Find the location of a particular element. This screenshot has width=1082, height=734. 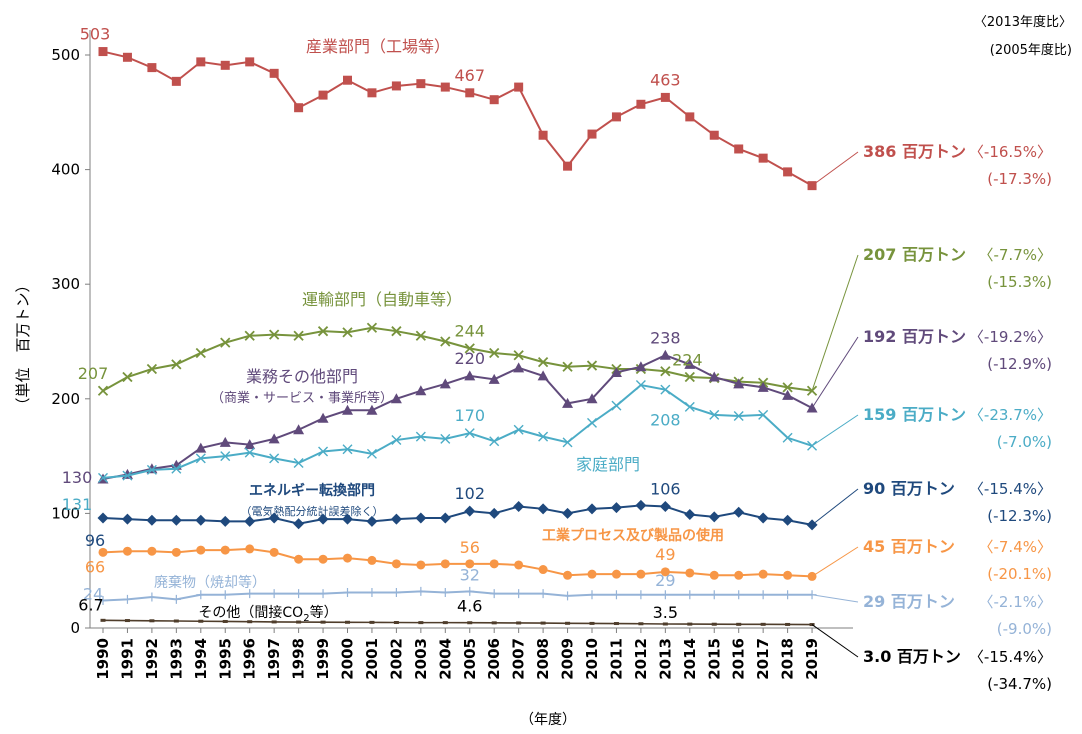

vs2005-label: (-7.0%) is located at coordinates (1024, 442).